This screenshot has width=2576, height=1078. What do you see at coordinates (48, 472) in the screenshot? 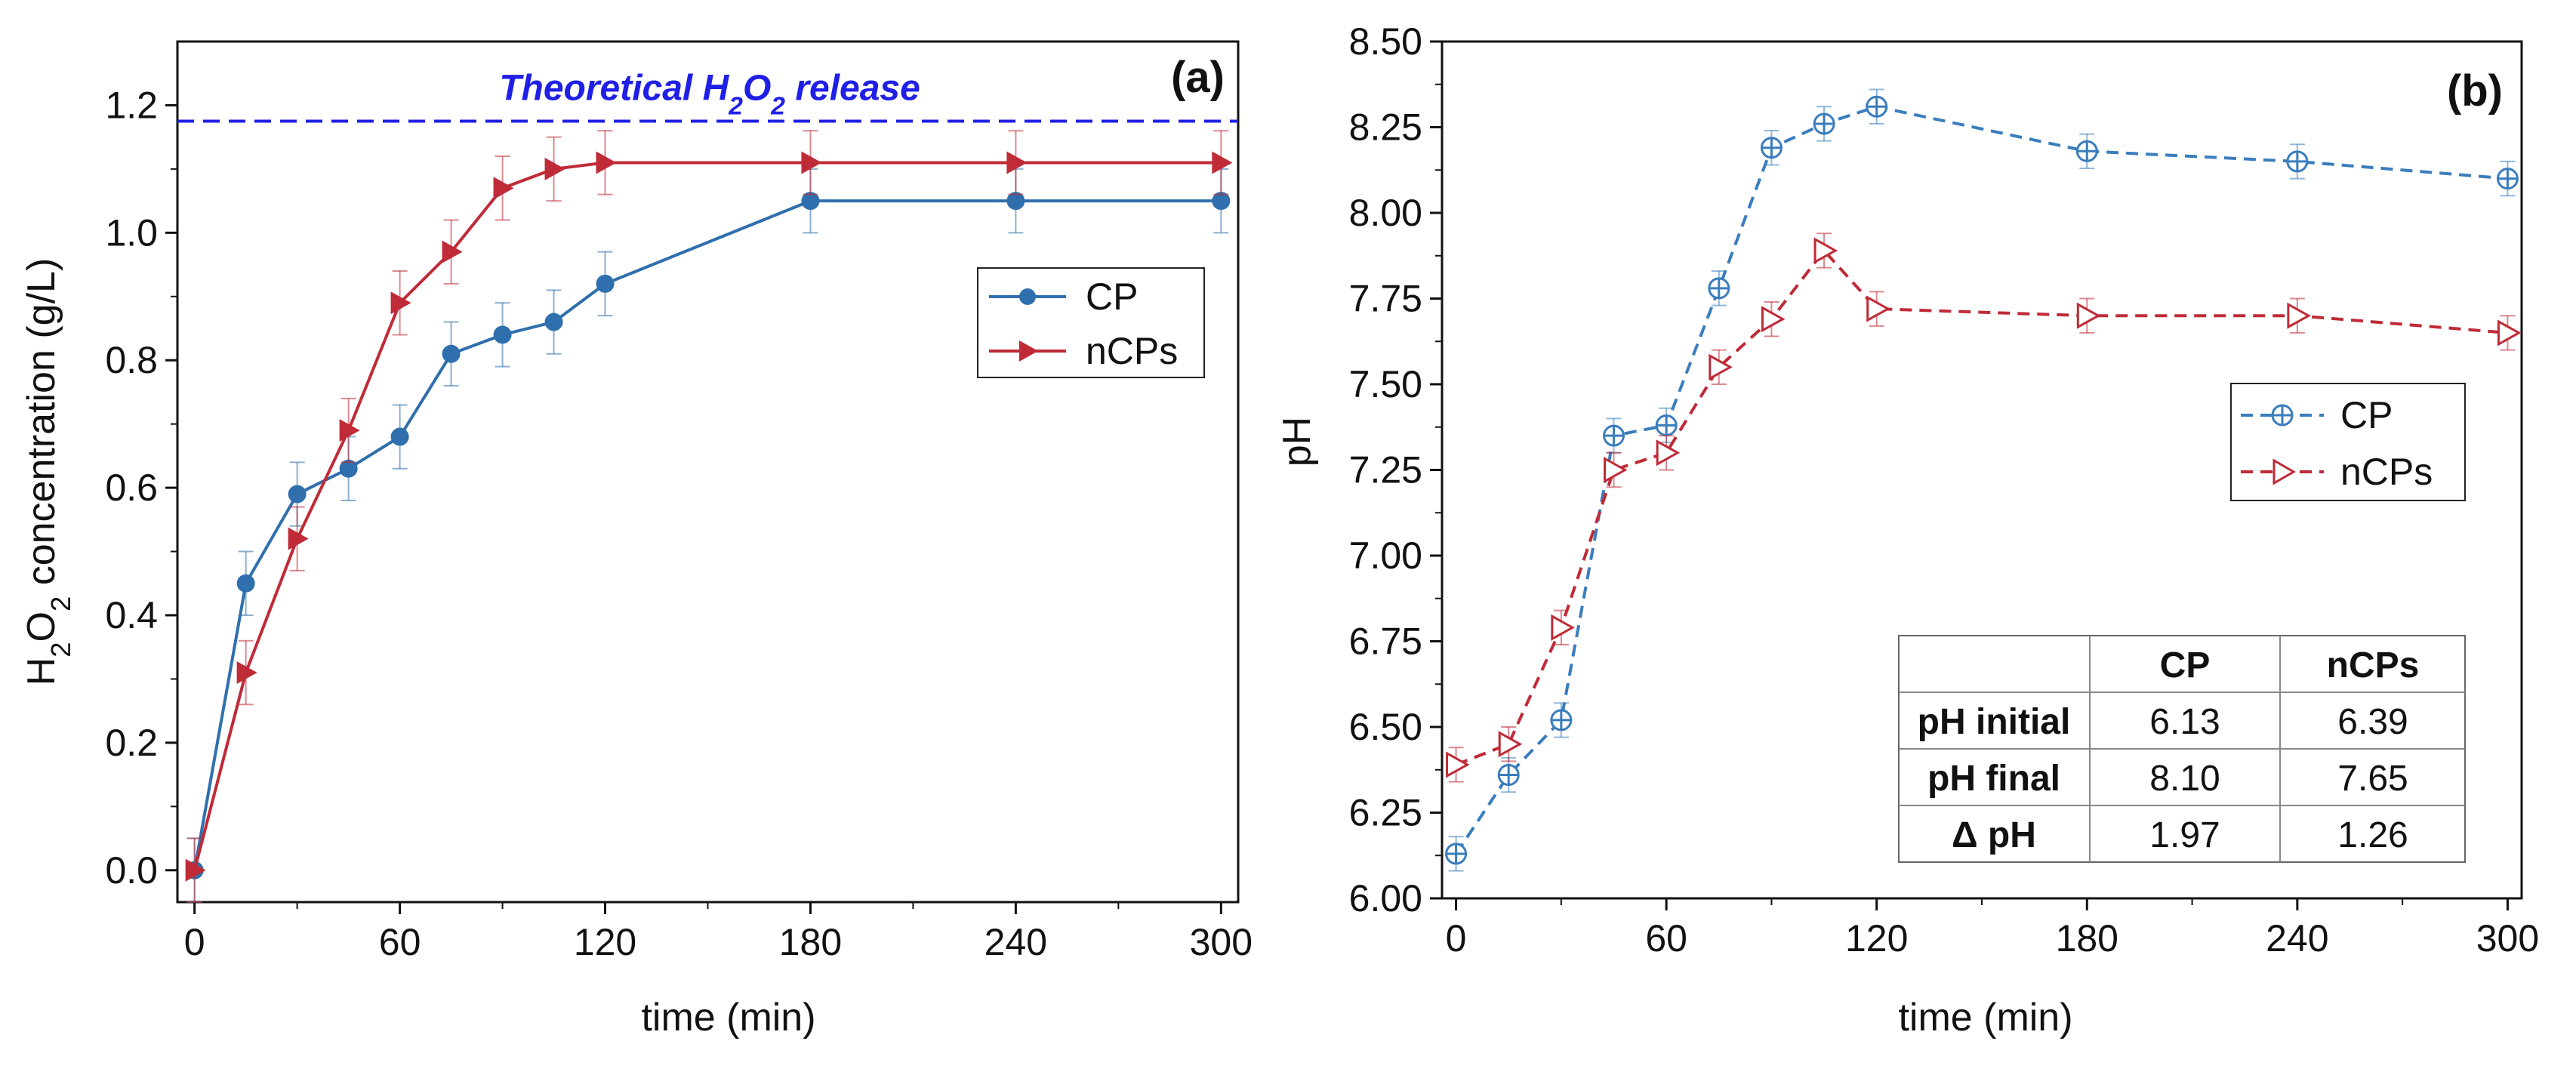
I see `panel-a-y-axis-label: H2O2 concentration (g/L)` at bounding box center [48, 472].